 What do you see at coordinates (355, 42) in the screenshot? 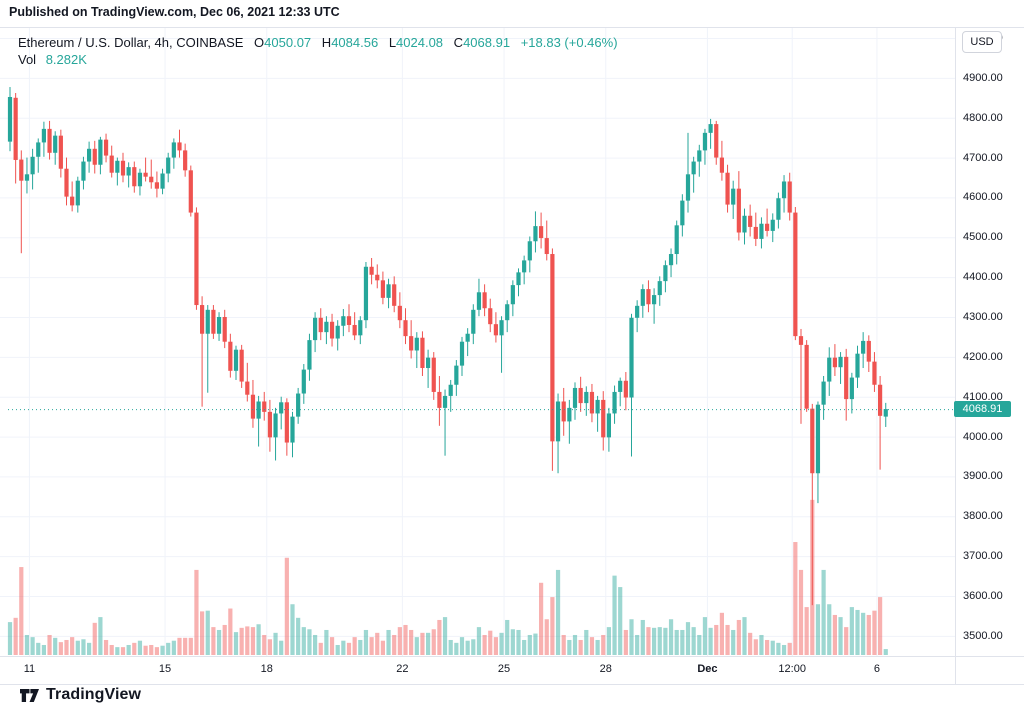
I see `high-value: 4084.56` at bounding box center [355, 42].